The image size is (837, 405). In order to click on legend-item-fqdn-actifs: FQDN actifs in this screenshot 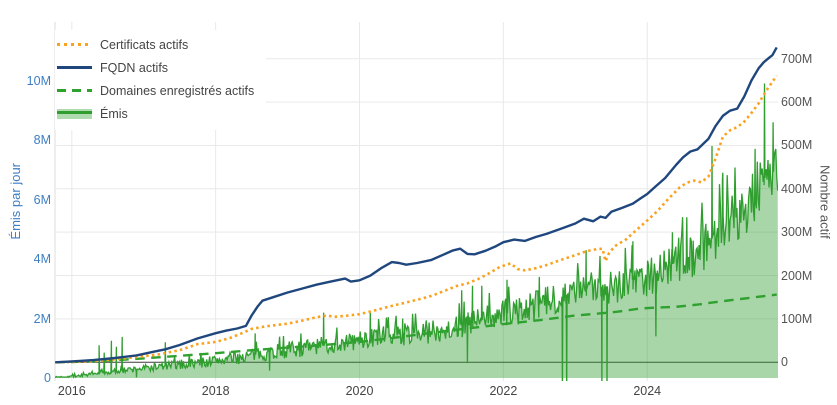, I will do `click(155, 67)`.